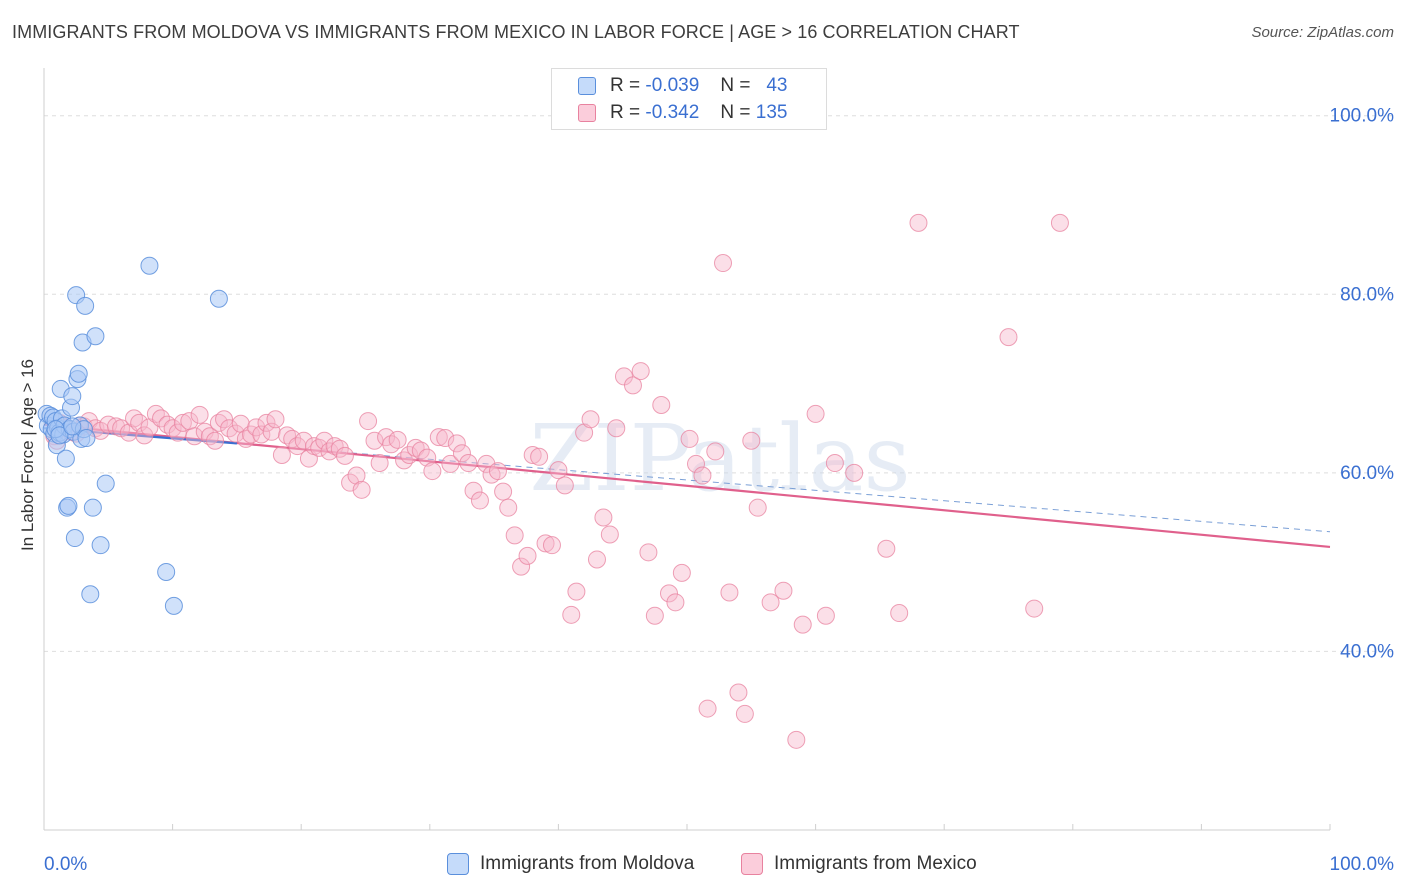 This screenshot has height=892, width=1406. What do you see at coordinates (699, 112) in the screenshot?
I see `legend-stats-mexico: R = -0.342 N = 135` at bounding box center [699, 112].